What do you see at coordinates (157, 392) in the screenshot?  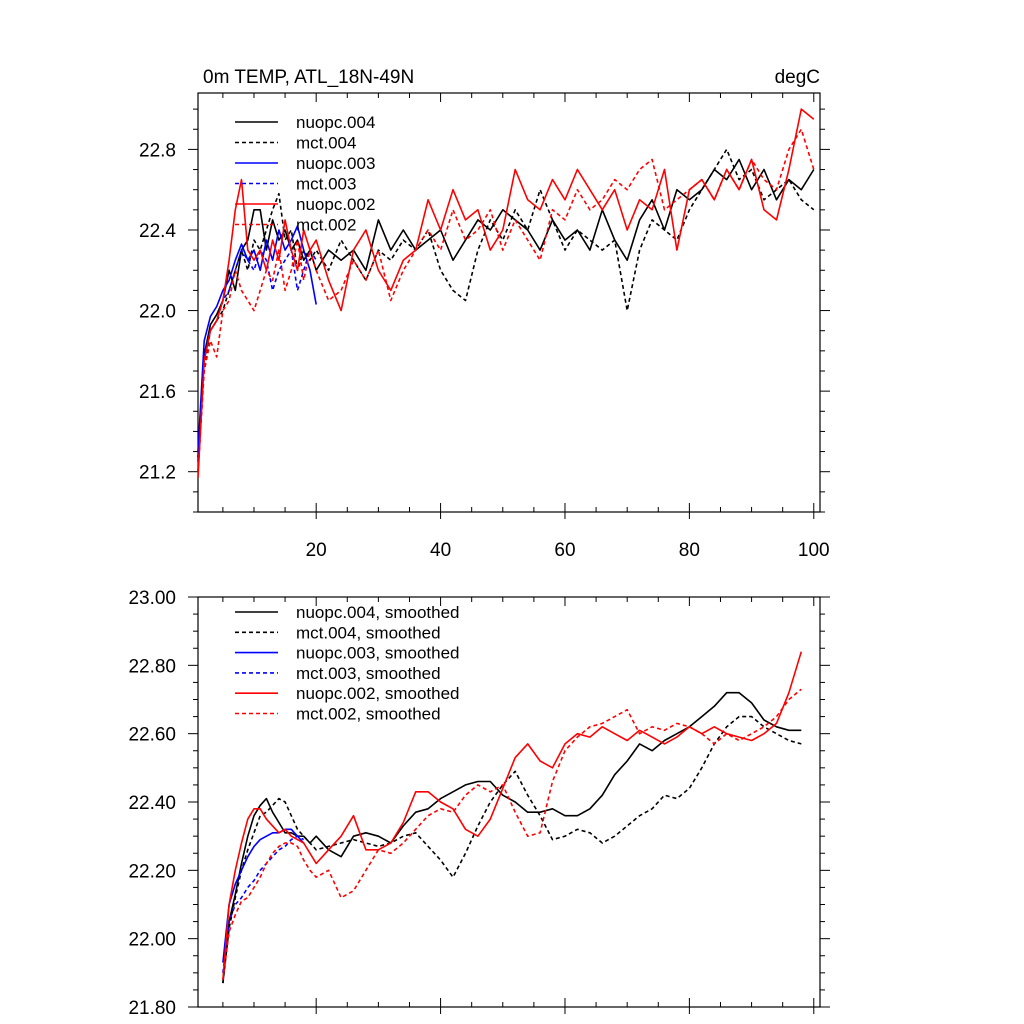 I see `y-tick-label: 21.6` at bounding box center [157, 392].